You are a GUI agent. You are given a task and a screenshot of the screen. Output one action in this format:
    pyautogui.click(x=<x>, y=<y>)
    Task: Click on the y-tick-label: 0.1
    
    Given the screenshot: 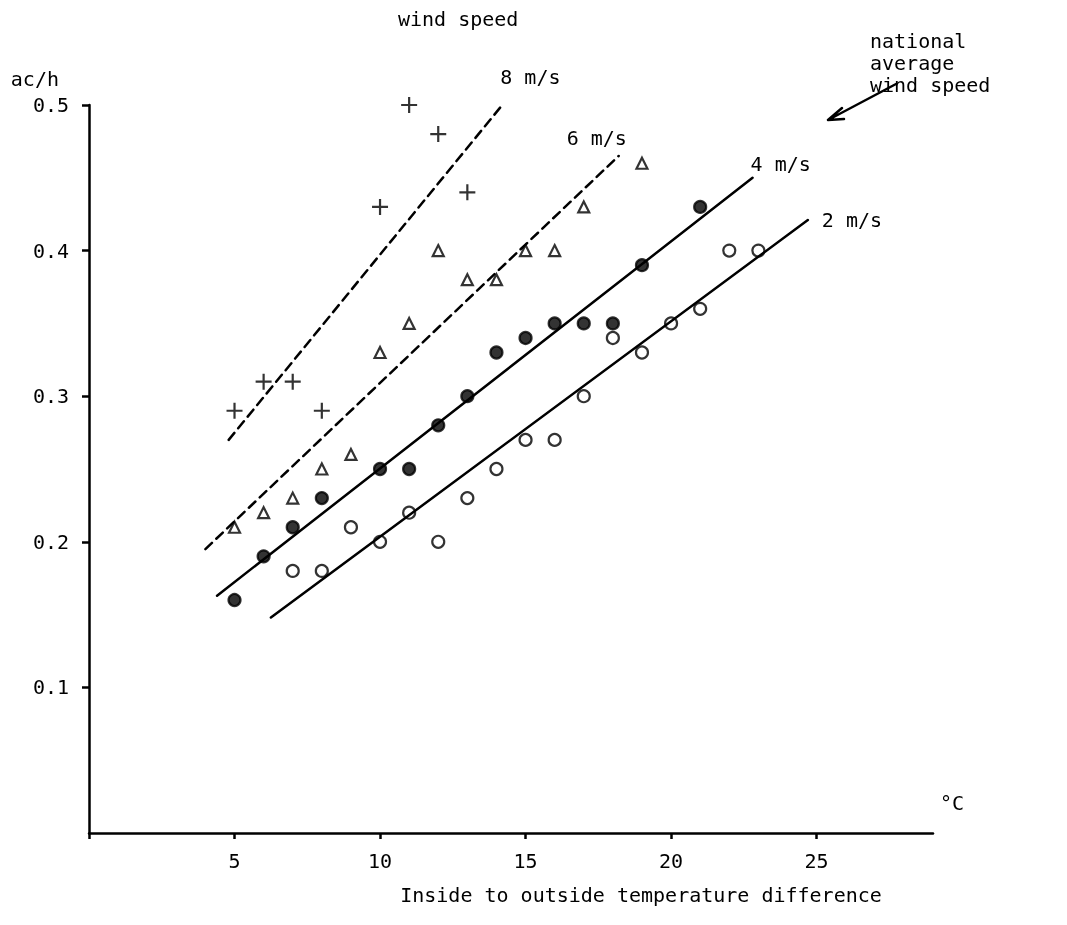 What is the action you would take?
    pyautogui.click(x=50, y=687)
    